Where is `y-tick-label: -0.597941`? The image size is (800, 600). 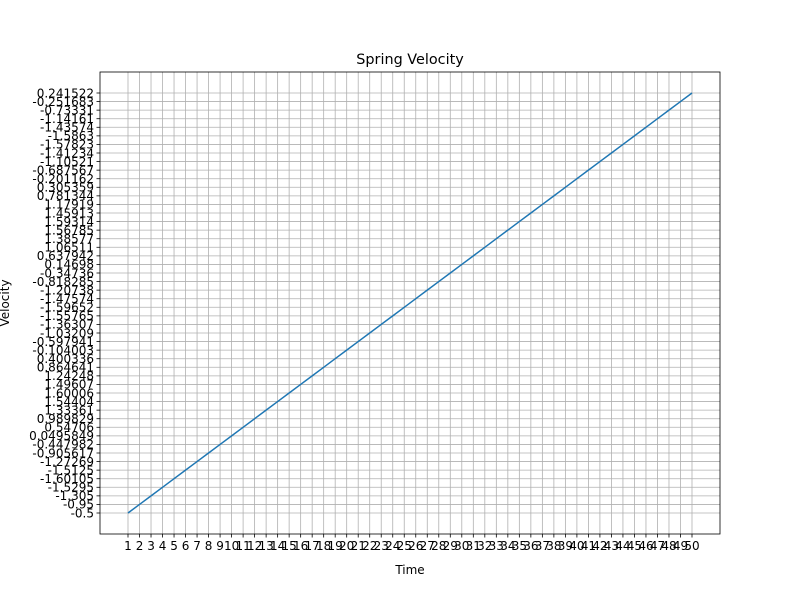 y-tick-label: -0.597941 is located at coordinates (63, 342).